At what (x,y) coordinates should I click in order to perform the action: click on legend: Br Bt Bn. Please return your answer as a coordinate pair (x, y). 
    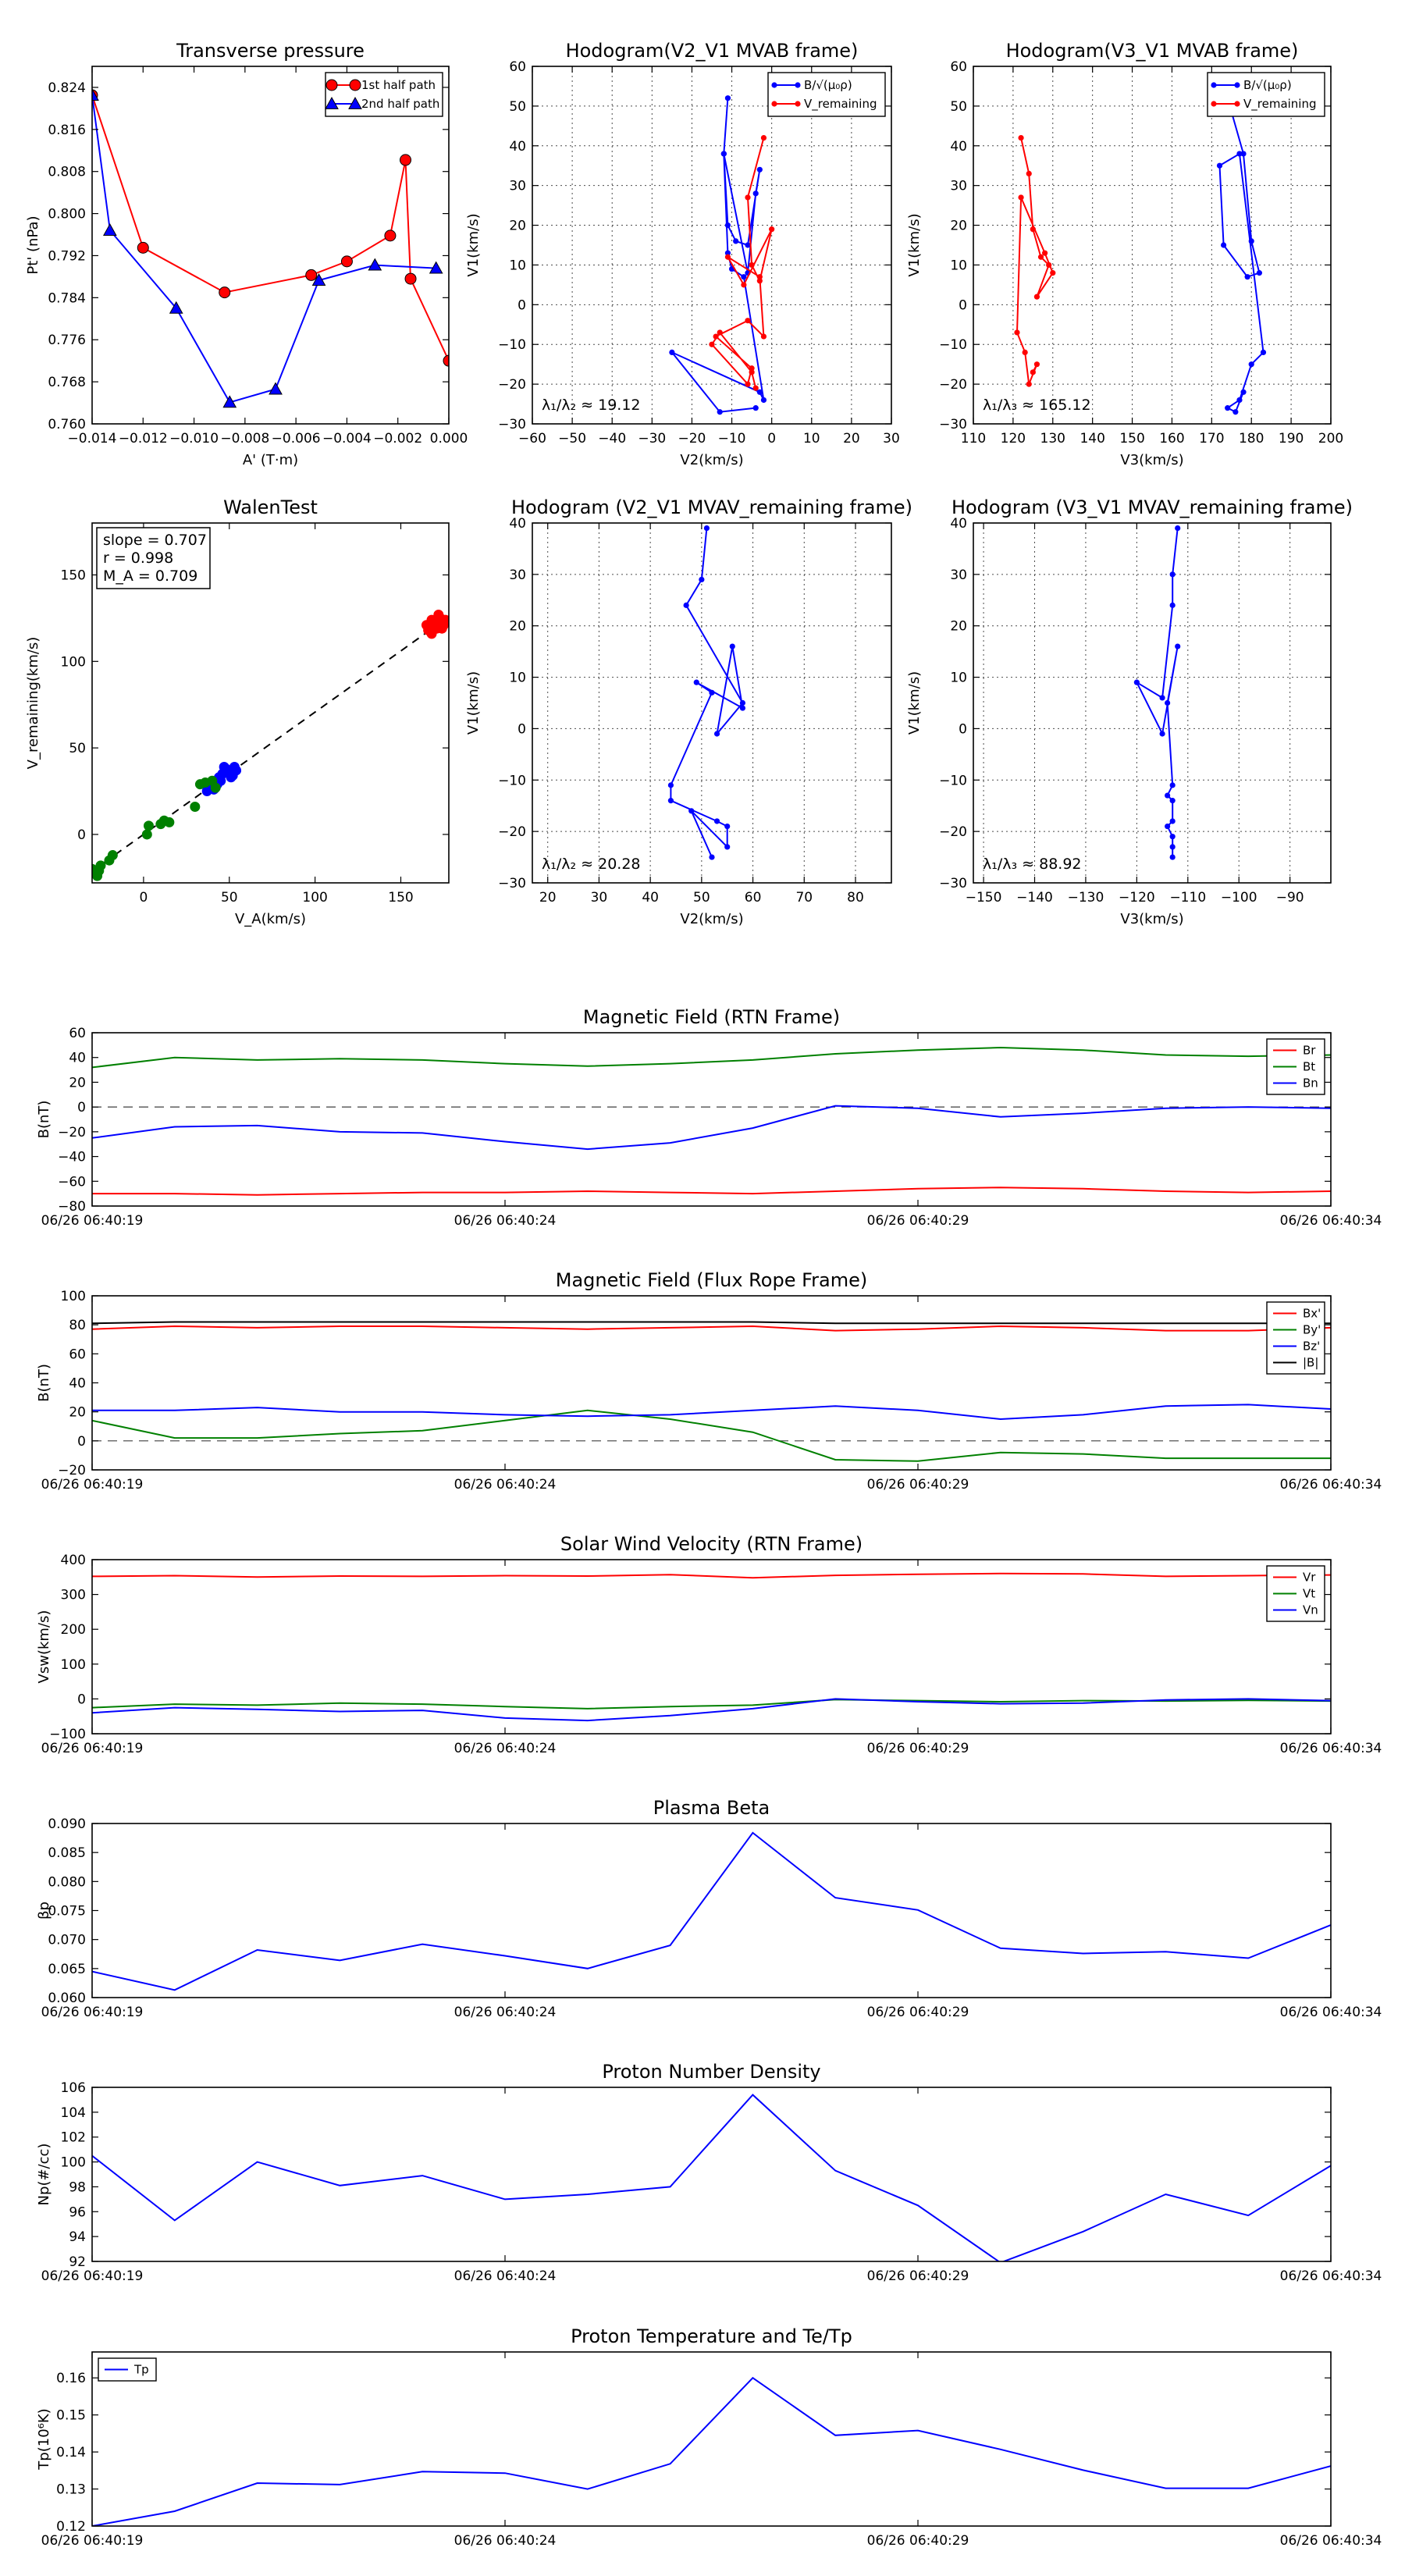
    Looking at the image, I should click on (1295, 1066).